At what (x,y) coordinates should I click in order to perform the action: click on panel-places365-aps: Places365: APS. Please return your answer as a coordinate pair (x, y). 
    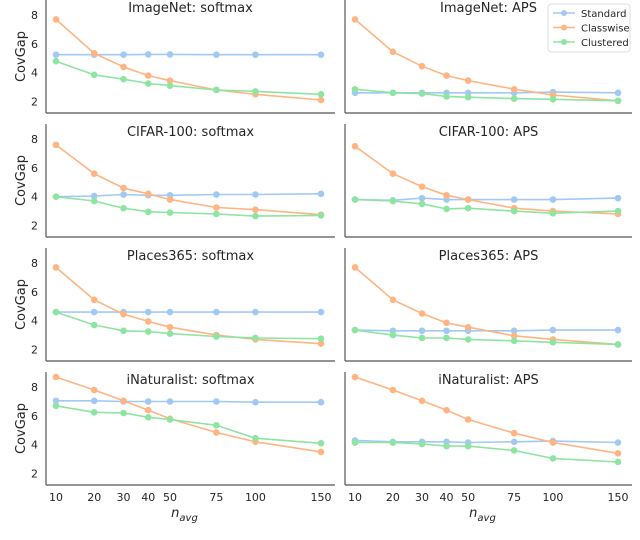
    Looking at the image, I should click on (488, 305).